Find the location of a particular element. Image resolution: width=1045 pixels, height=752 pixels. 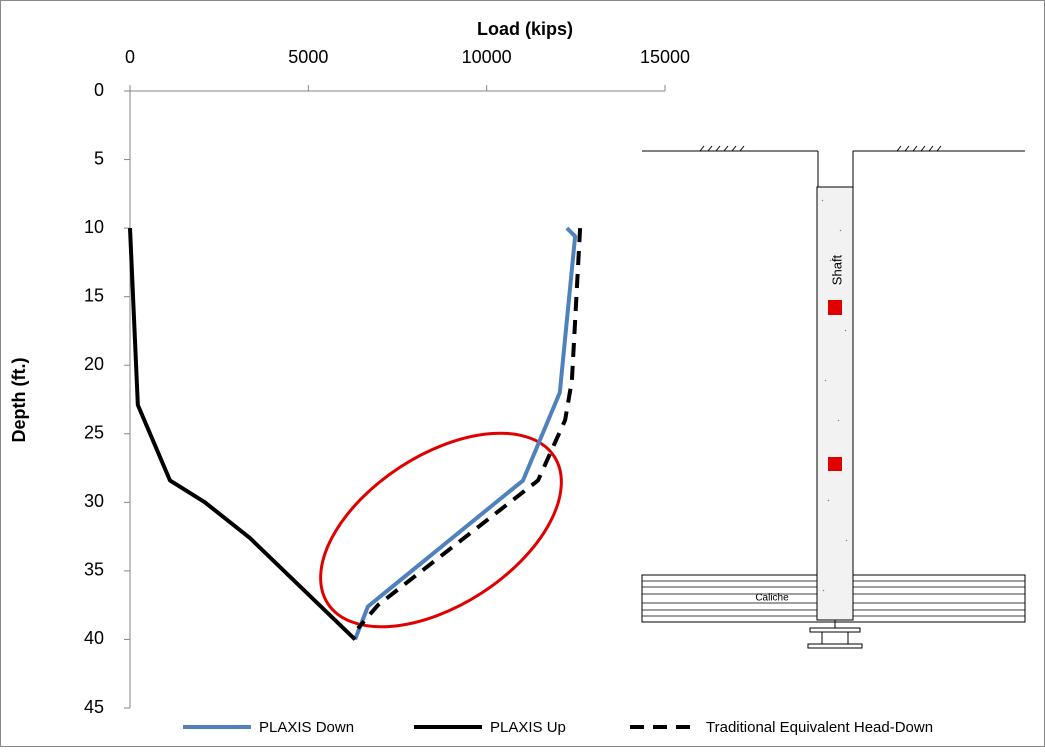

x-axis-label: Load (kips) is located at coordinates (525, 29).